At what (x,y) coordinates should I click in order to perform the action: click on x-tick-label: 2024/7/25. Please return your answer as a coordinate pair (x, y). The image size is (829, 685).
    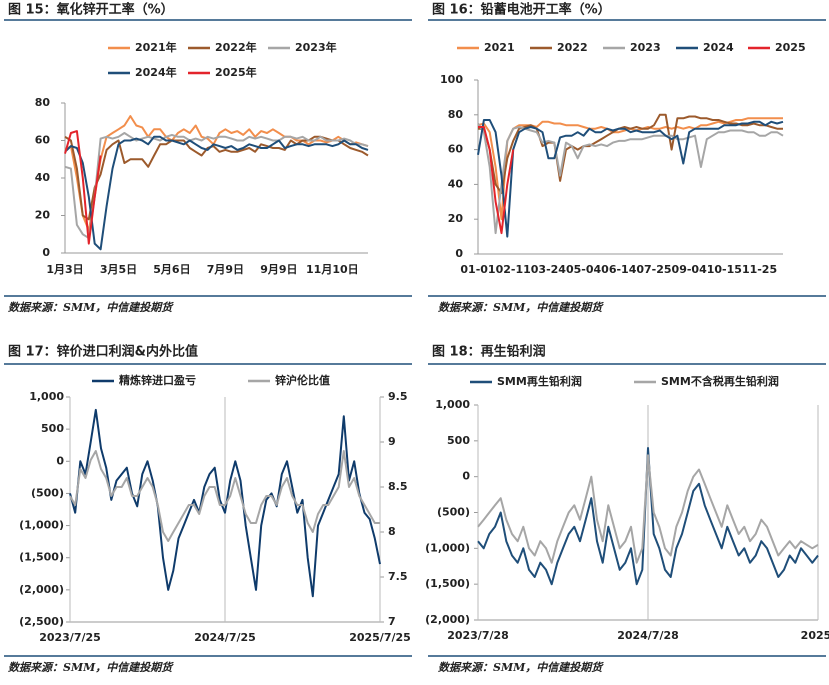
    Looking at the image, I should click on (225, 637).